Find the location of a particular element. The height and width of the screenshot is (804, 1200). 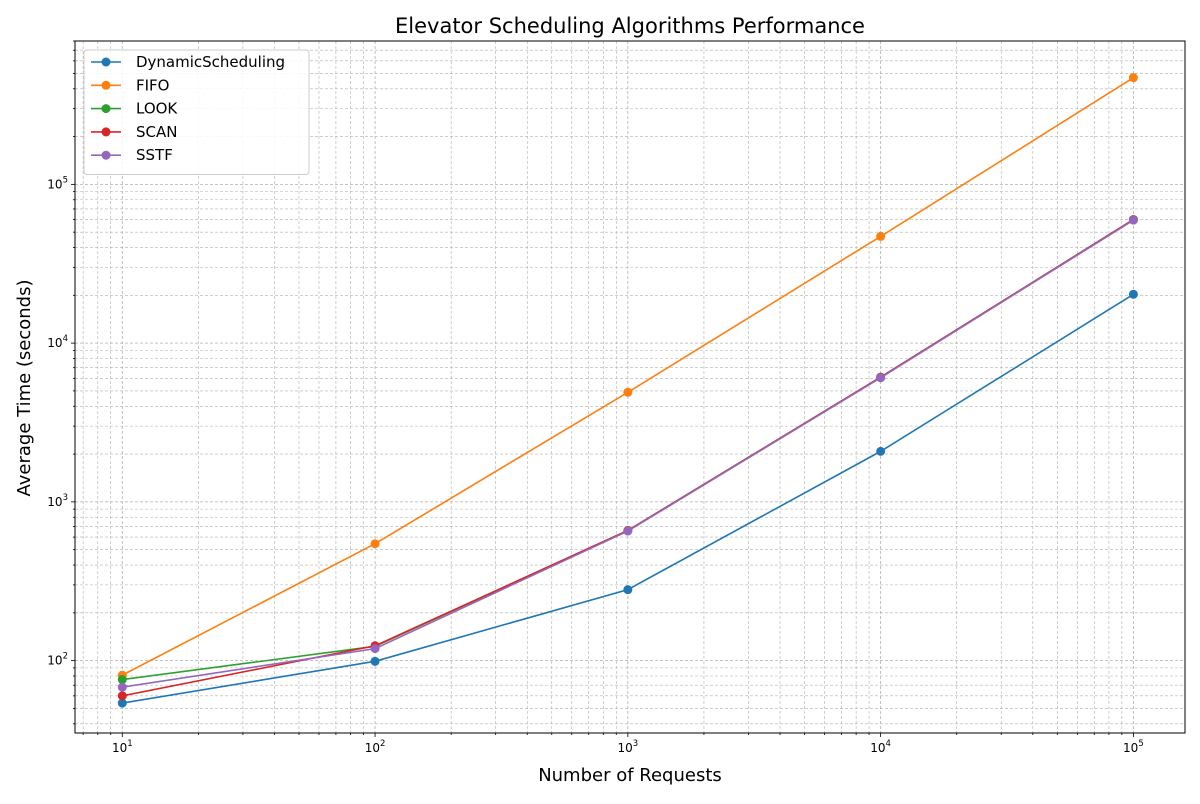

legend: DynamicScheduling FIFO LOOK SCAN SSTF is located at coordinates (196, 112).